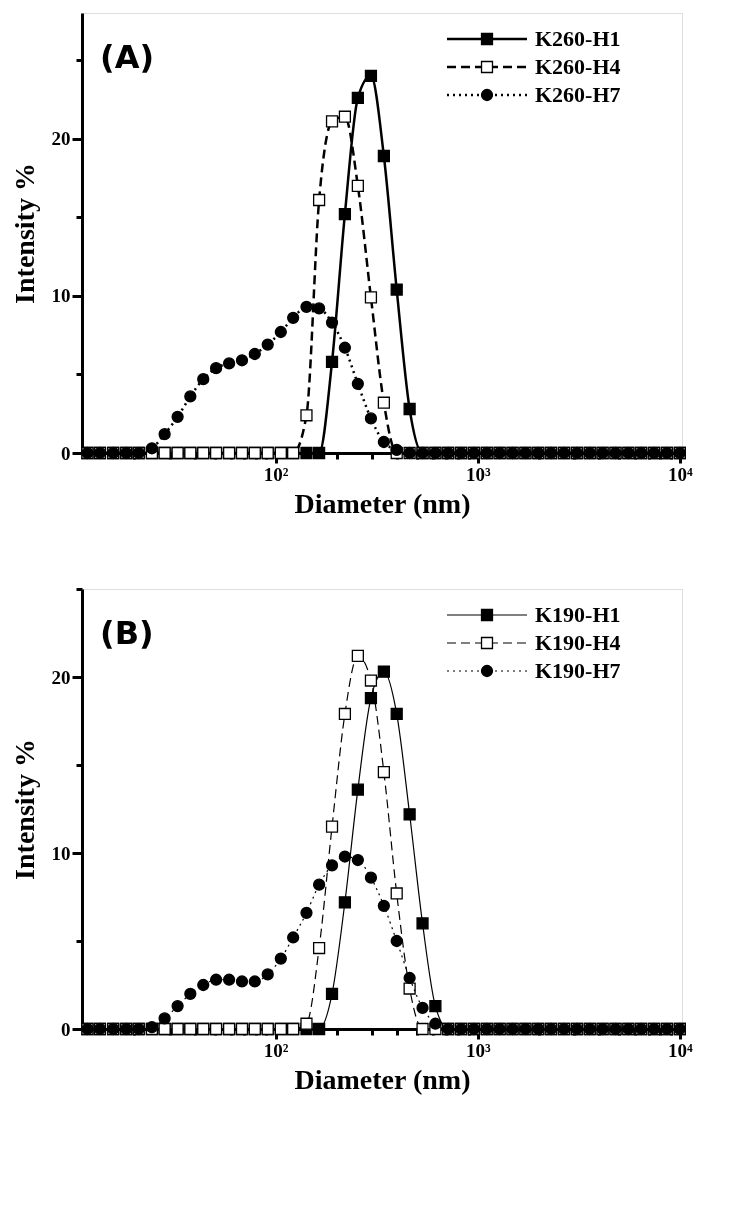  What do you see at coordinates (578, 38) in the screenshot?
I see `legend-label: K260-H1` at bounding box center [578, 38].